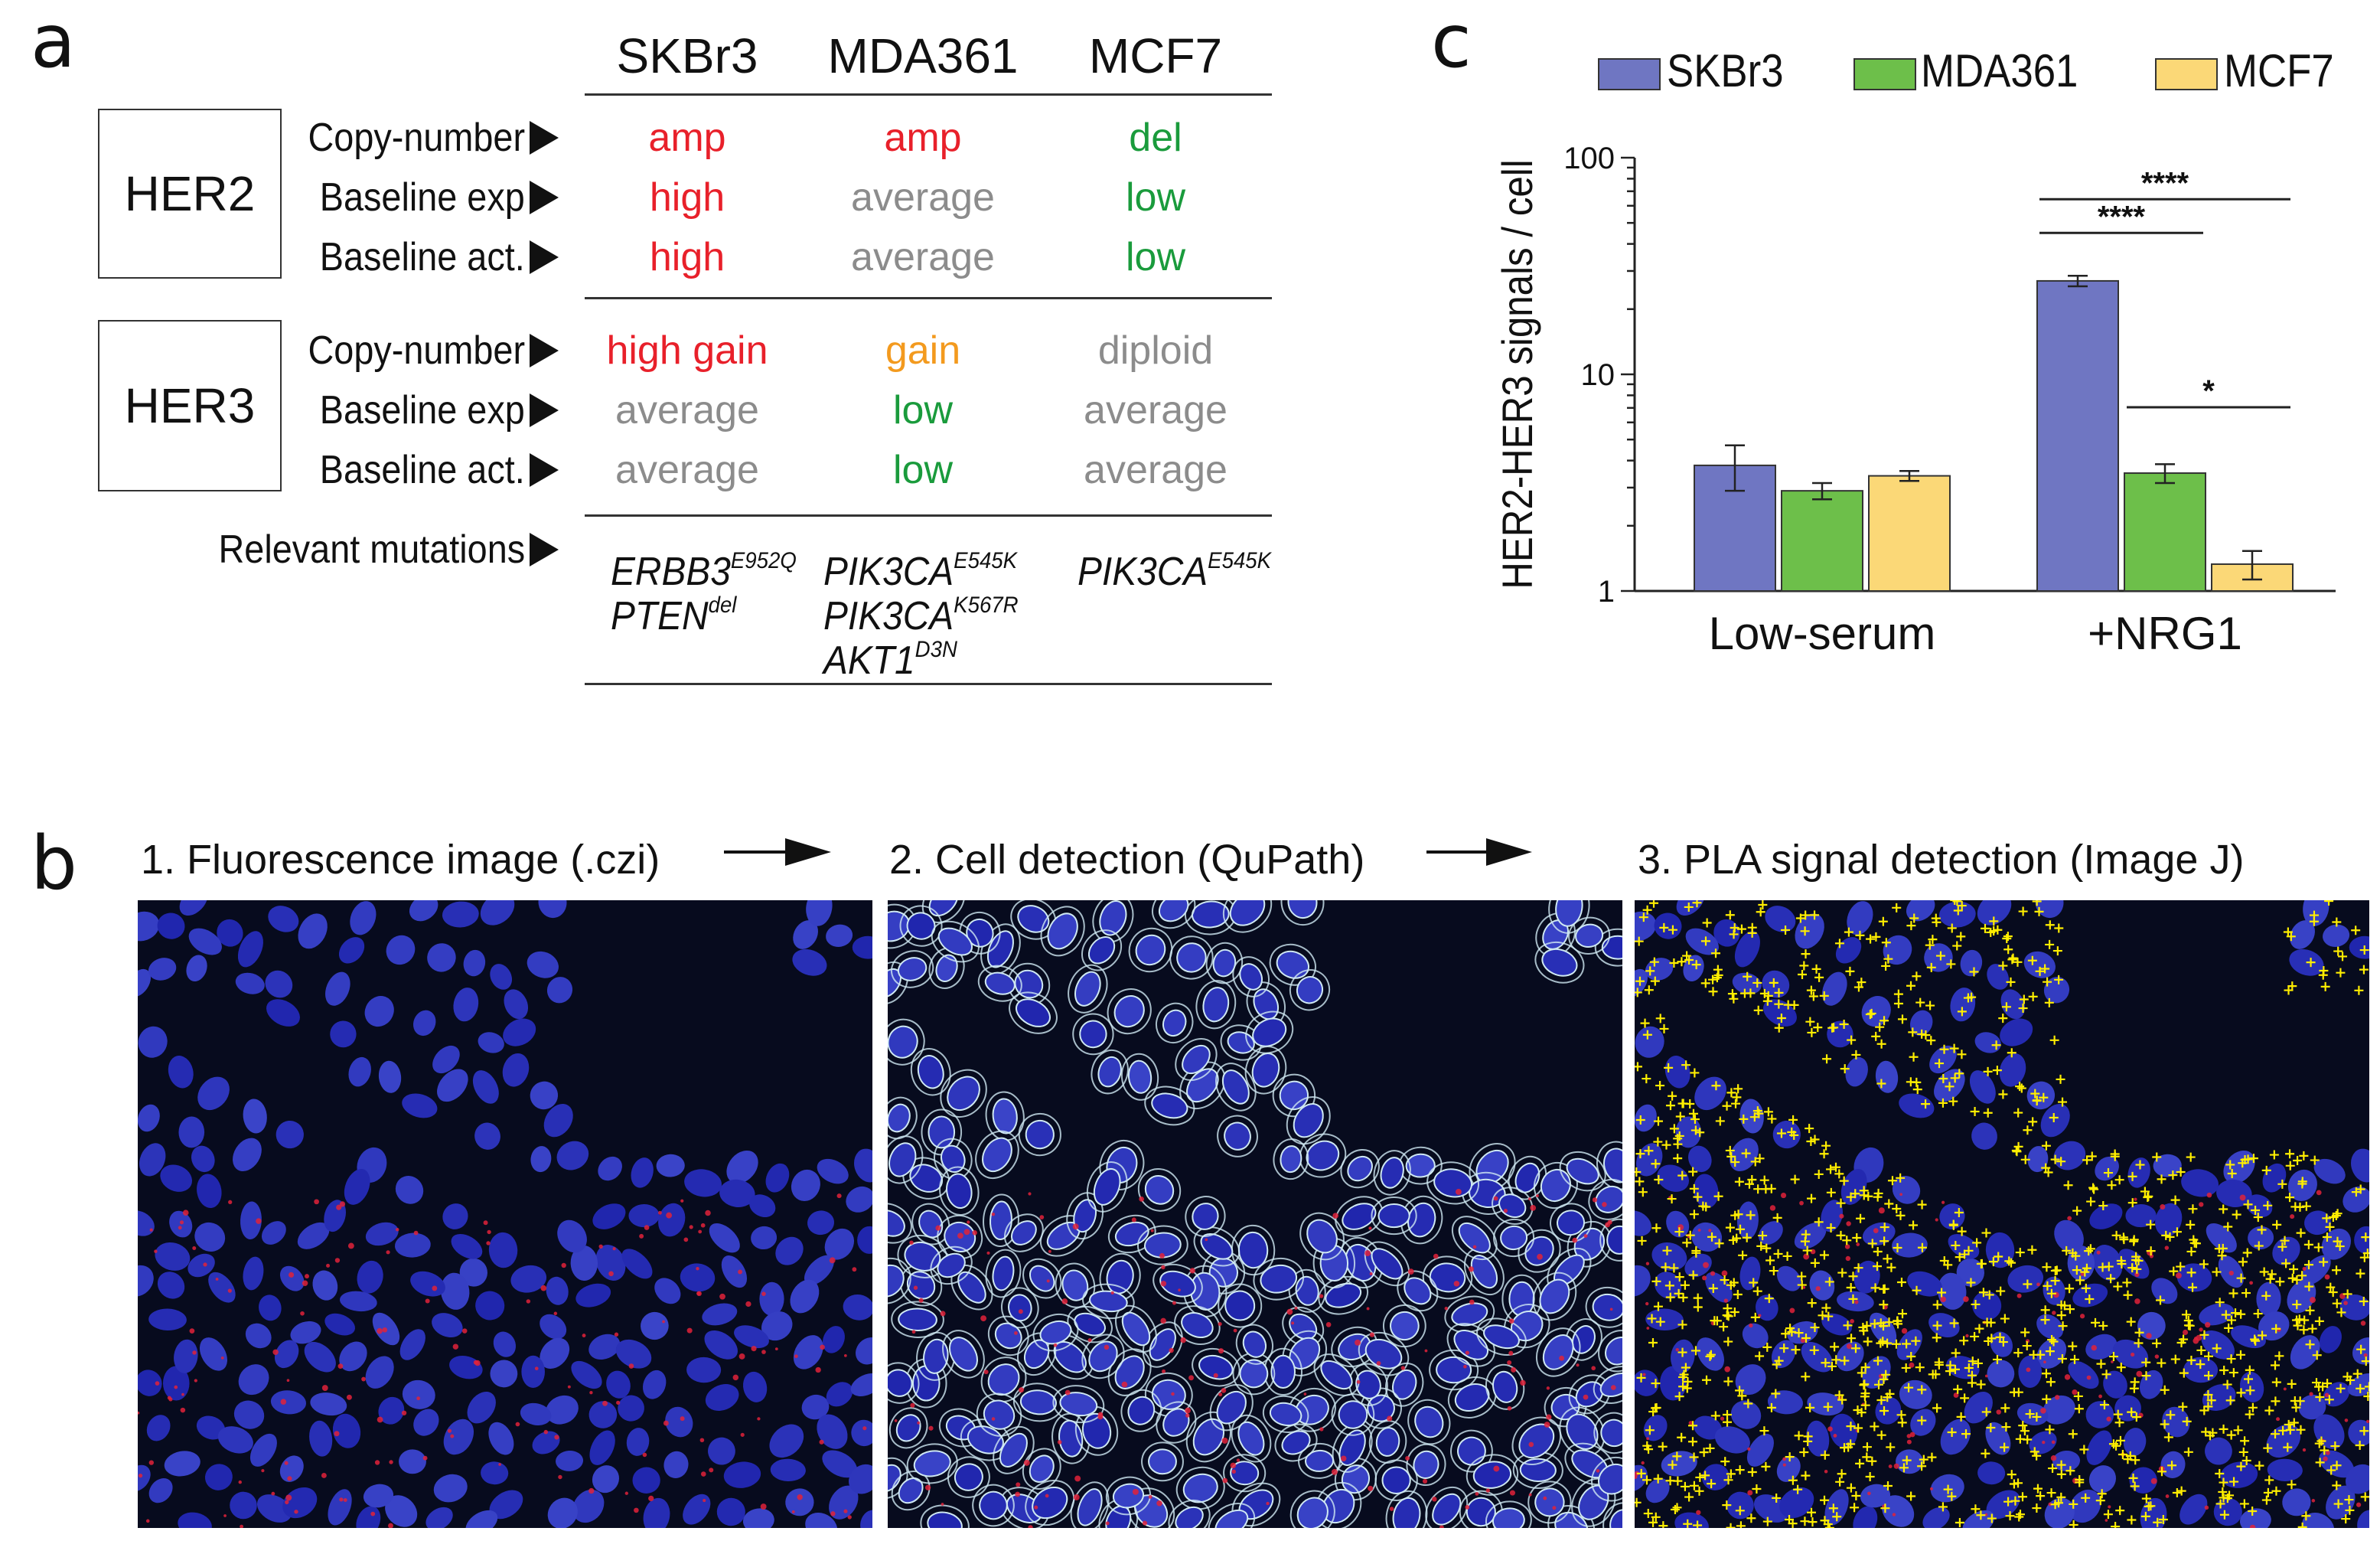 This screenshot has width=2380, height=1554. What do you see at coordinates (687, 197) in the screenshot?
I see `table-cell: high` at bounding box center [687, 197].